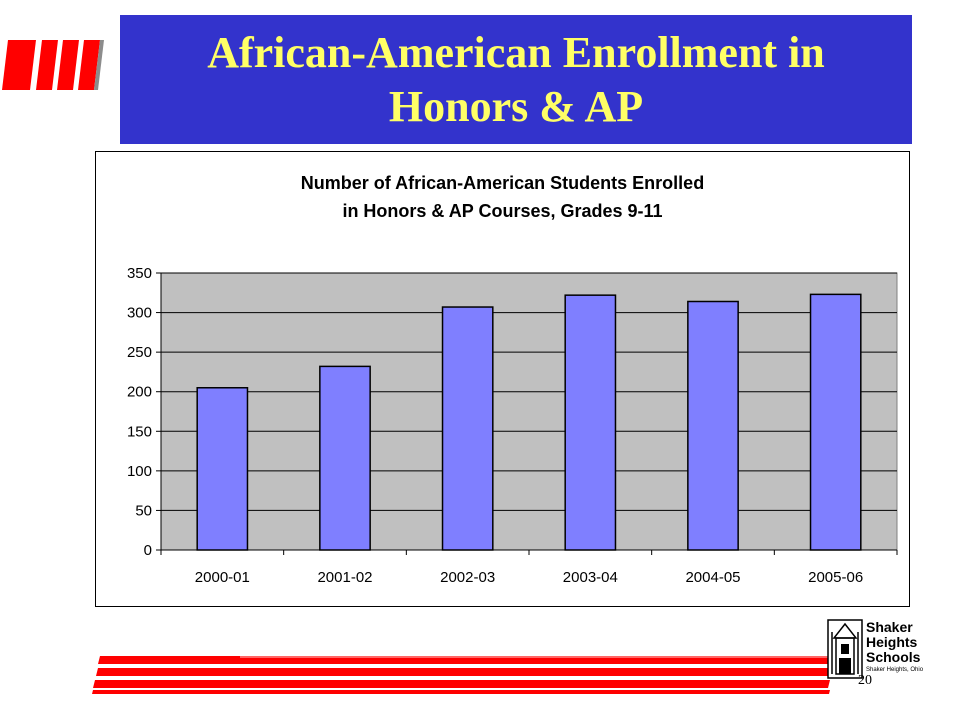  What do you see at coordinates (865, 680) in the screenshot?
I see `page-number: 20` at bounding box center [865, 680].